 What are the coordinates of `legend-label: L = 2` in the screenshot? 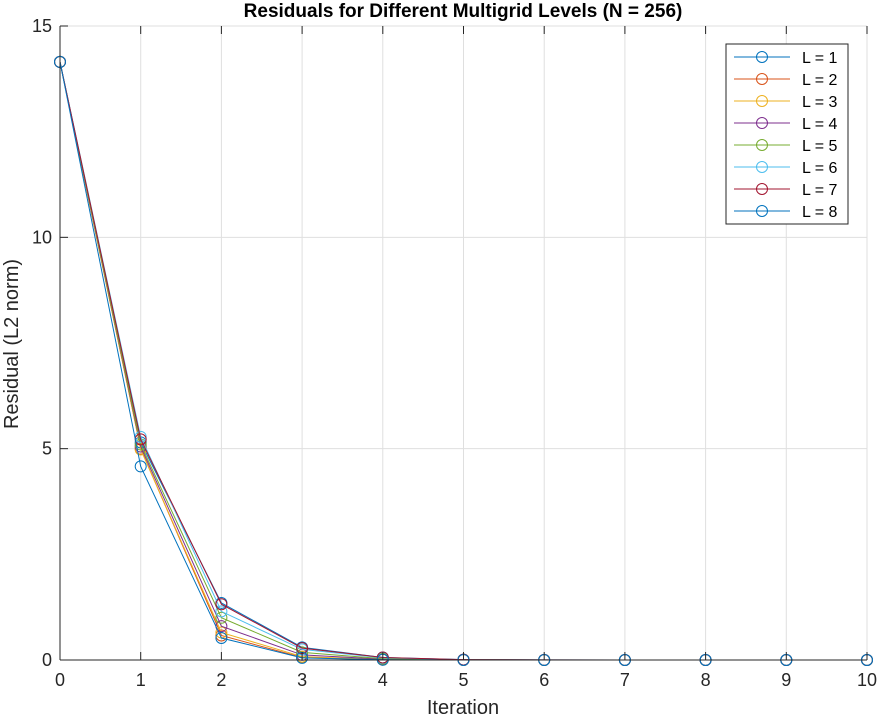 It's located at (820, 80).